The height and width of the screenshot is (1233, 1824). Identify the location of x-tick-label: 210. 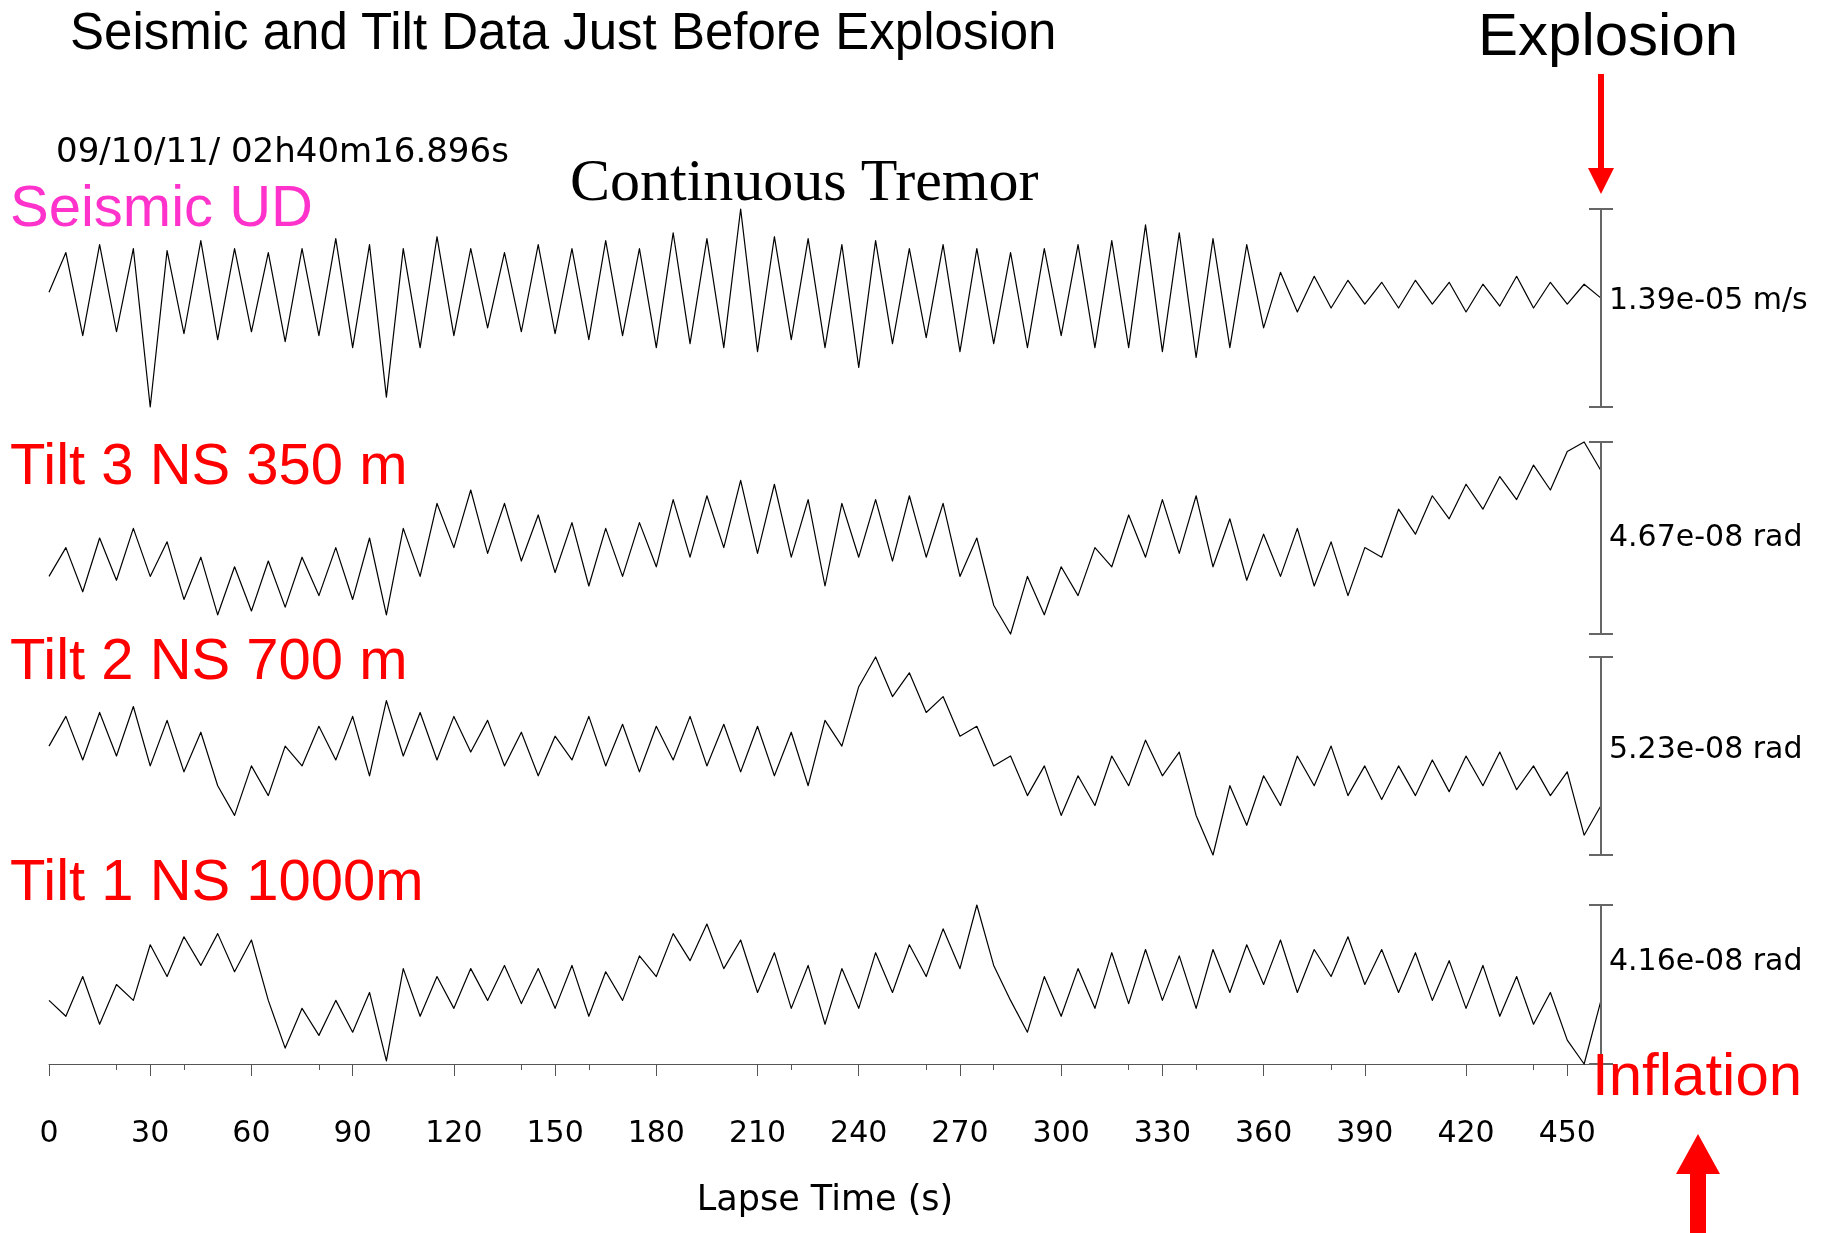
(757, 1131).